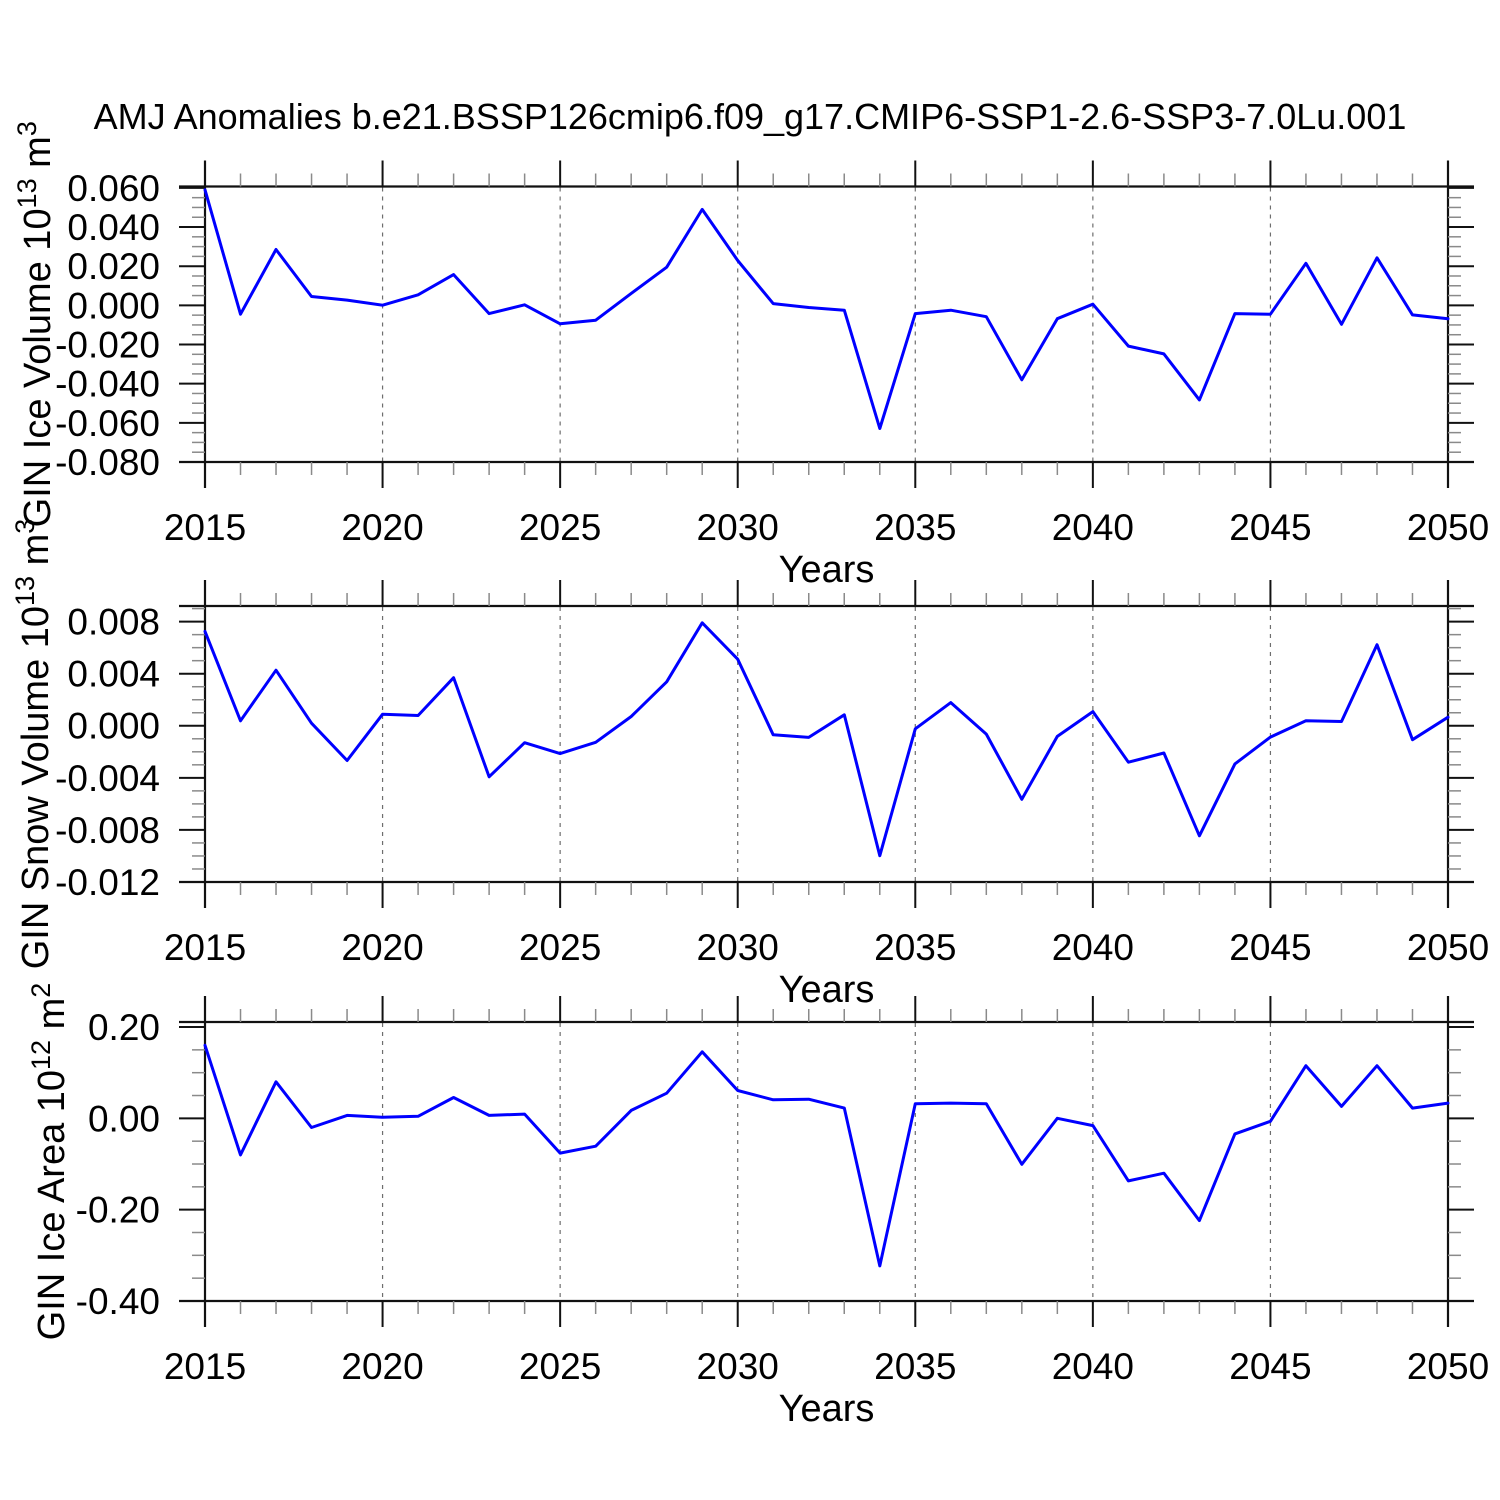  I want to click on y-tick-label: -0.40, so click(118, 1301).